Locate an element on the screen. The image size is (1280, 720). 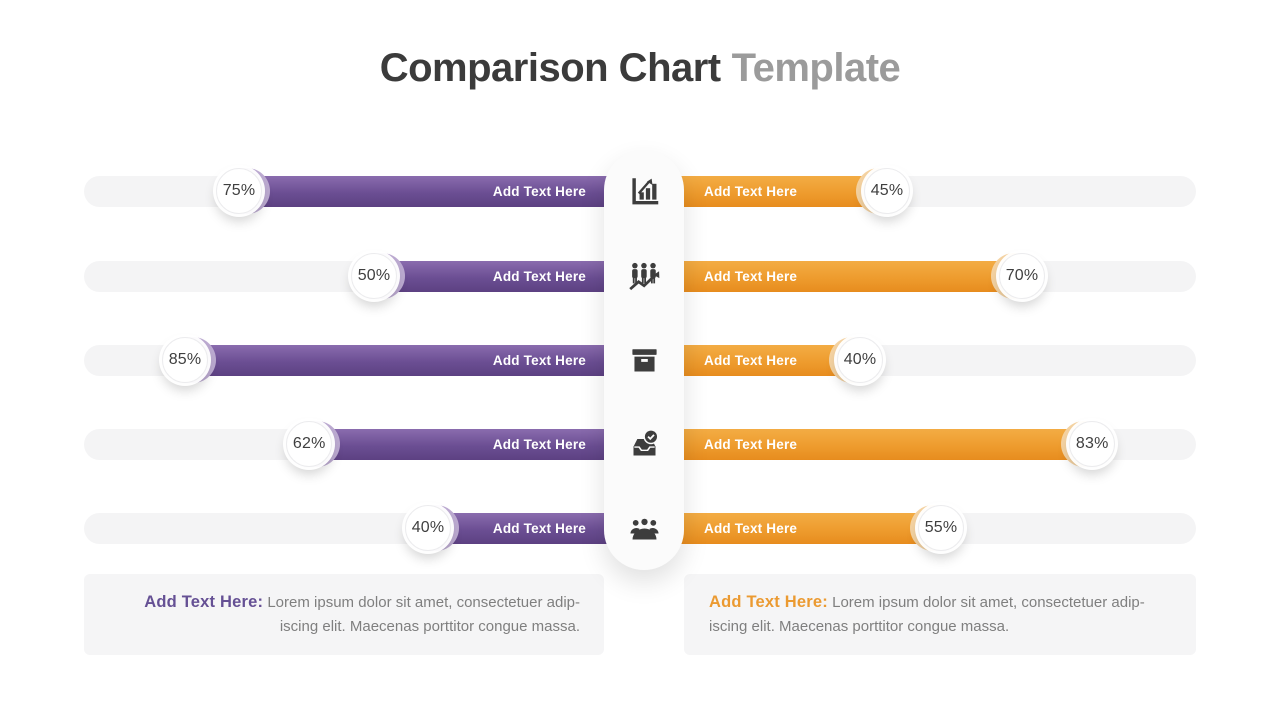
right-percentage-badge: 70% is located at coordinates (1022, 276).